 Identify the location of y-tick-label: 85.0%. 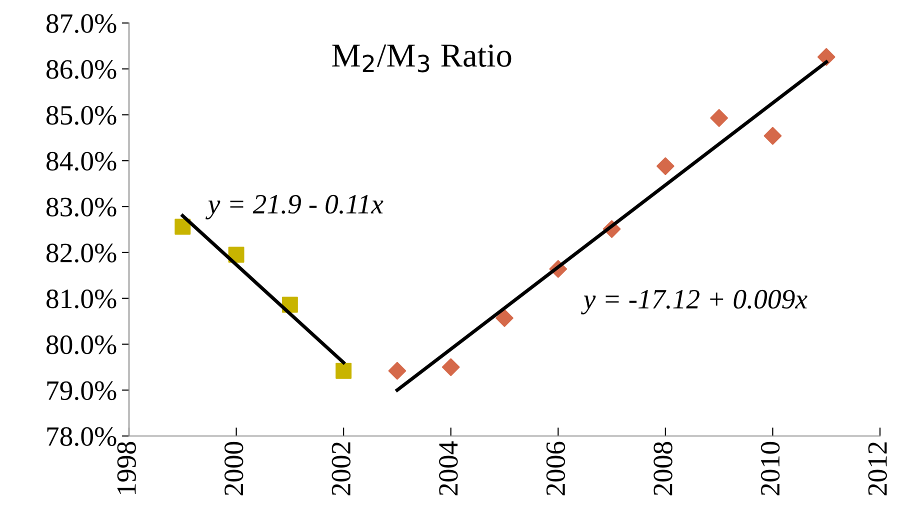
(81, 115).